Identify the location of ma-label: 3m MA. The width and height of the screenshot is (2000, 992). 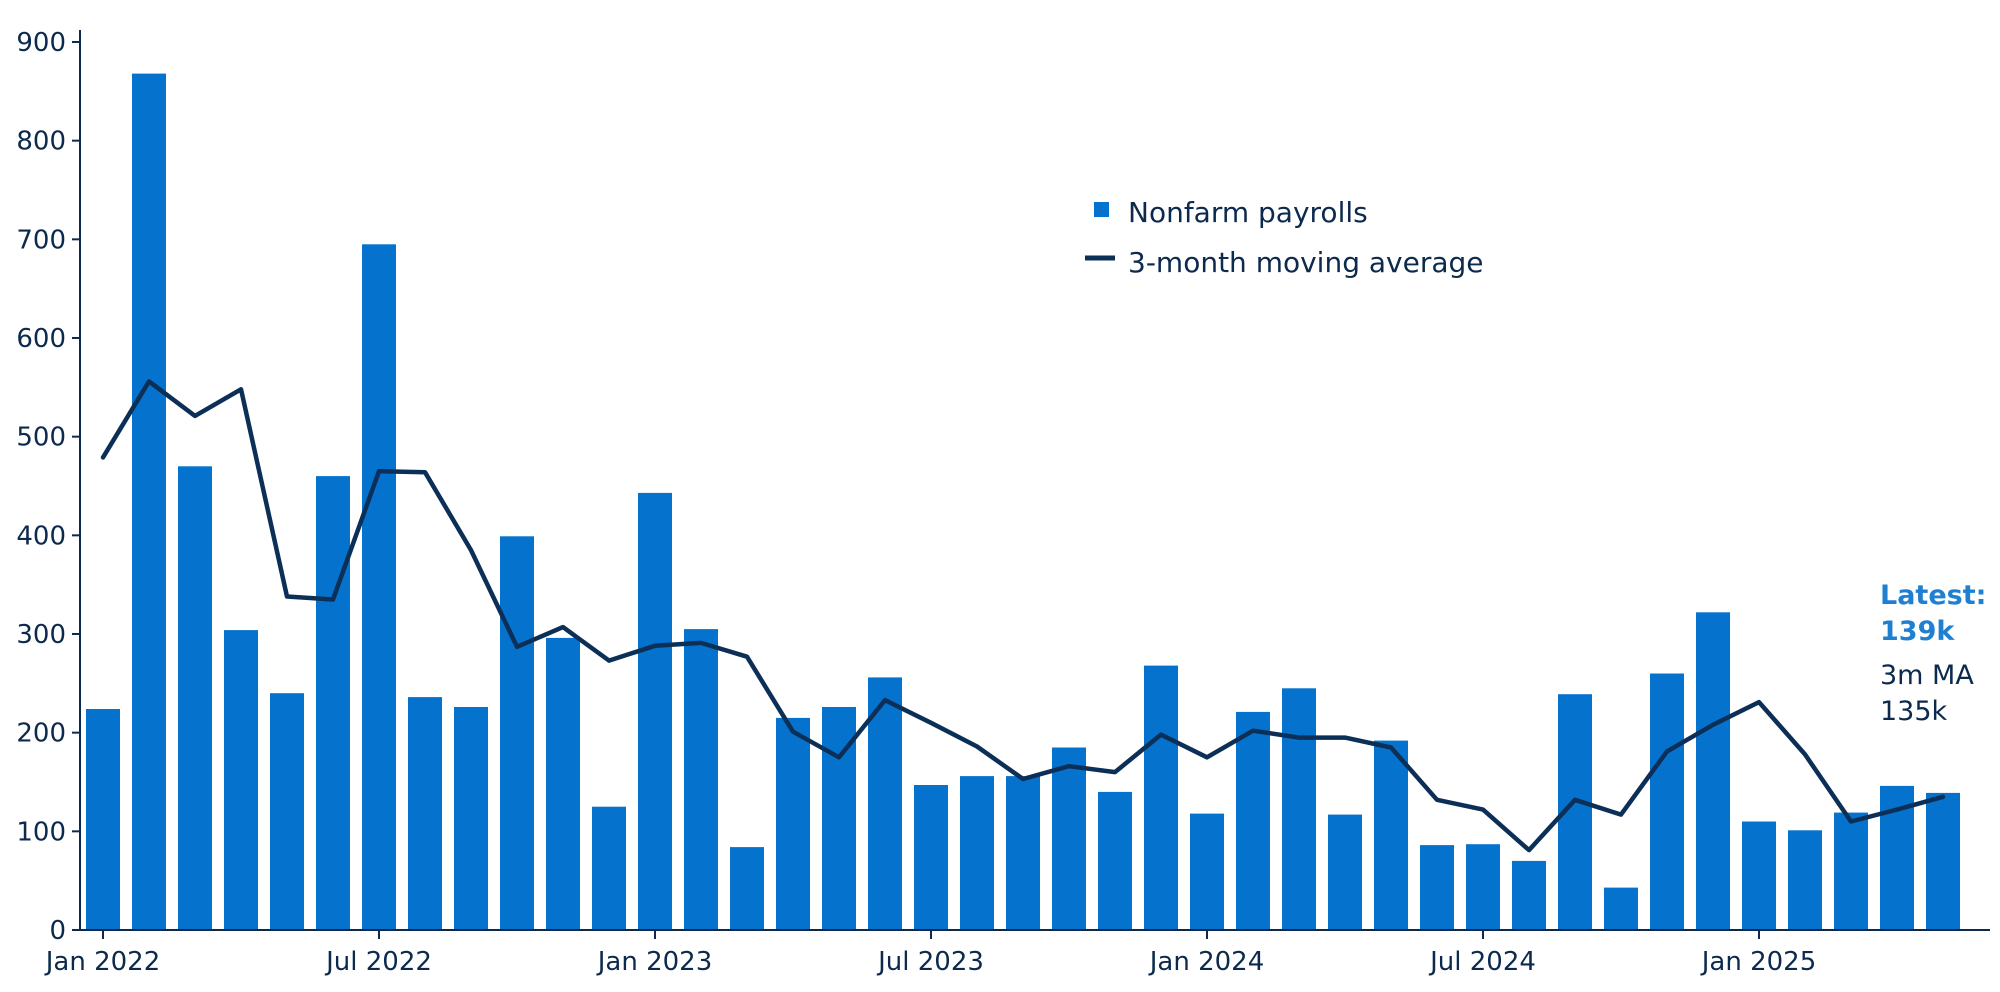
(1927, 675).